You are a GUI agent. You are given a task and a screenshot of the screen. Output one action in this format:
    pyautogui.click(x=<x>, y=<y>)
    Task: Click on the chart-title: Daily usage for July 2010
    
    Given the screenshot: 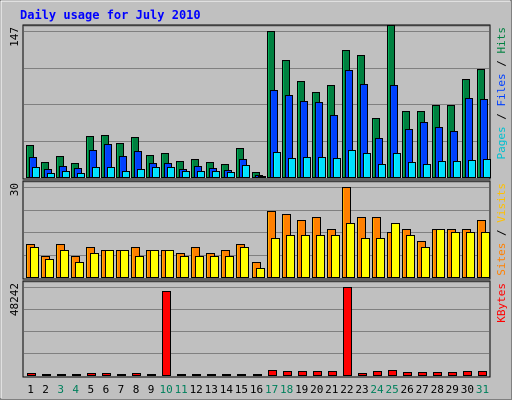 What is the action you would take?
    pyautogui.click(x=110, y=15)
    